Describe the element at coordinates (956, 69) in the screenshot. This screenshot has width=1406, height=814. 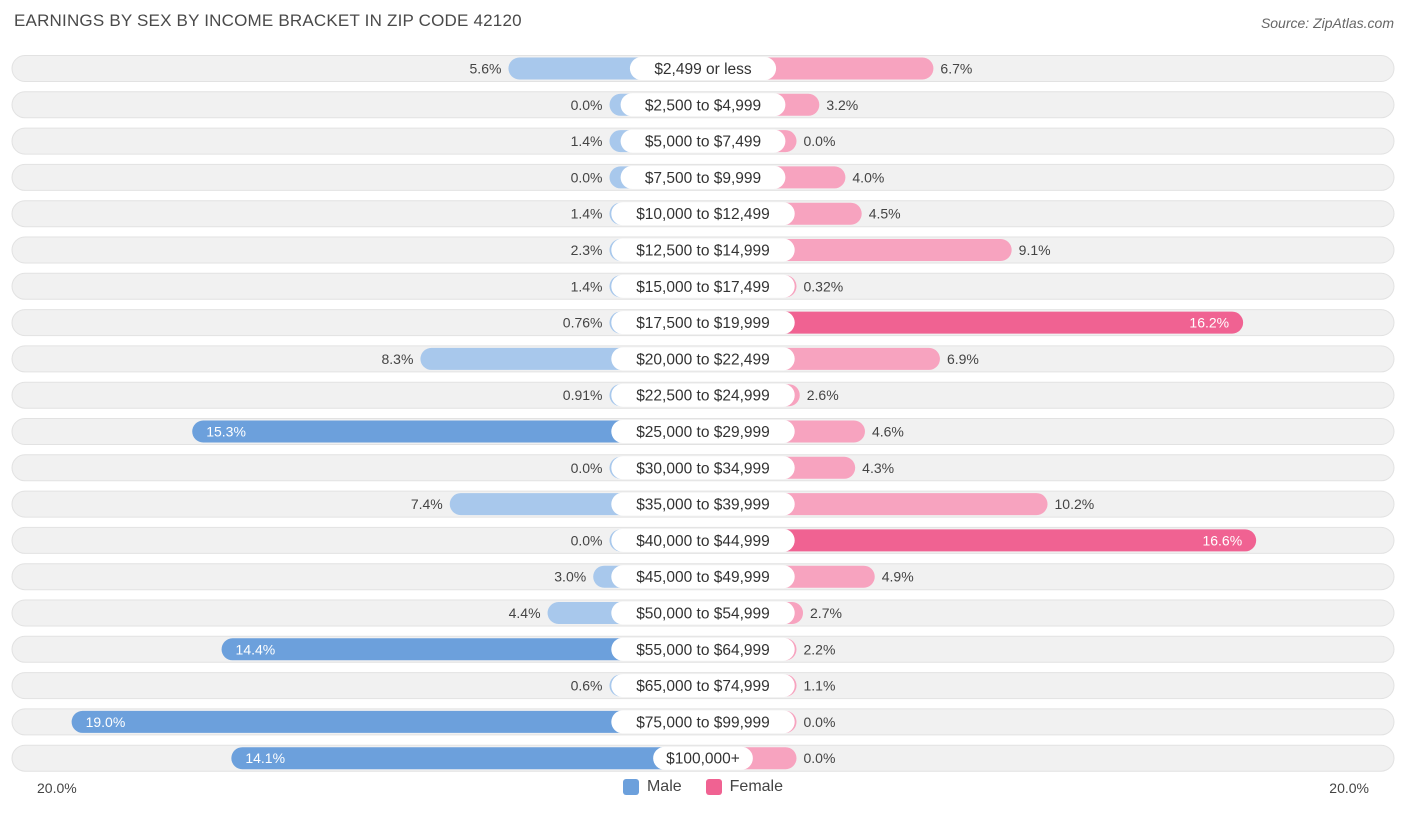
I see `female-value-label: 6.7%` at that location.